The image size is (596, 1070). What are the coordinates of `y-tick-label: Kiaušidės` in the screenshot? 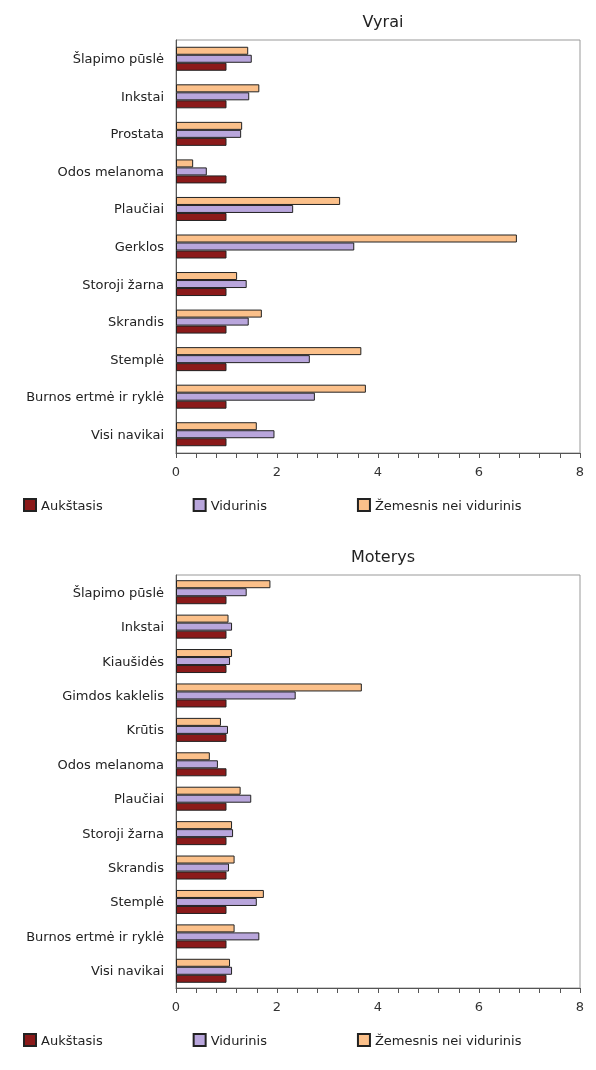 It's located at (133, 661).